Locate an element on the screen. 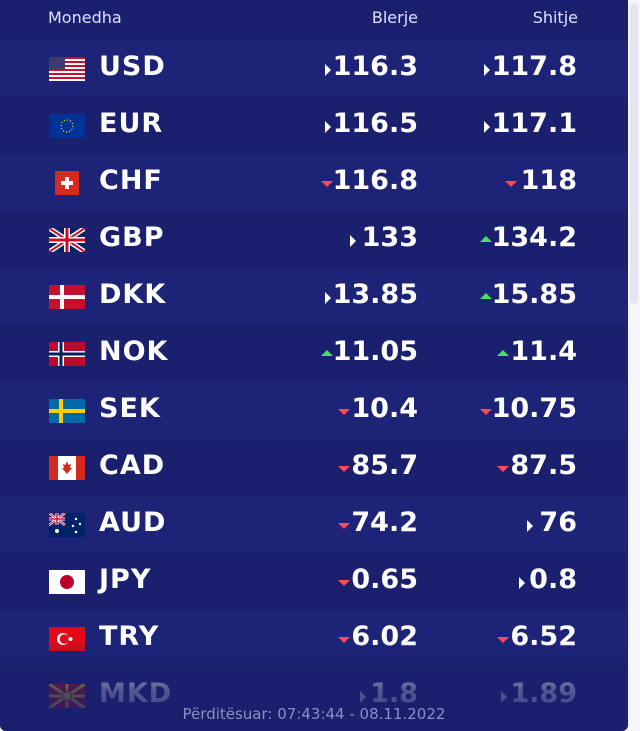  dk-flag-icon is located at coordinates (67, 297).